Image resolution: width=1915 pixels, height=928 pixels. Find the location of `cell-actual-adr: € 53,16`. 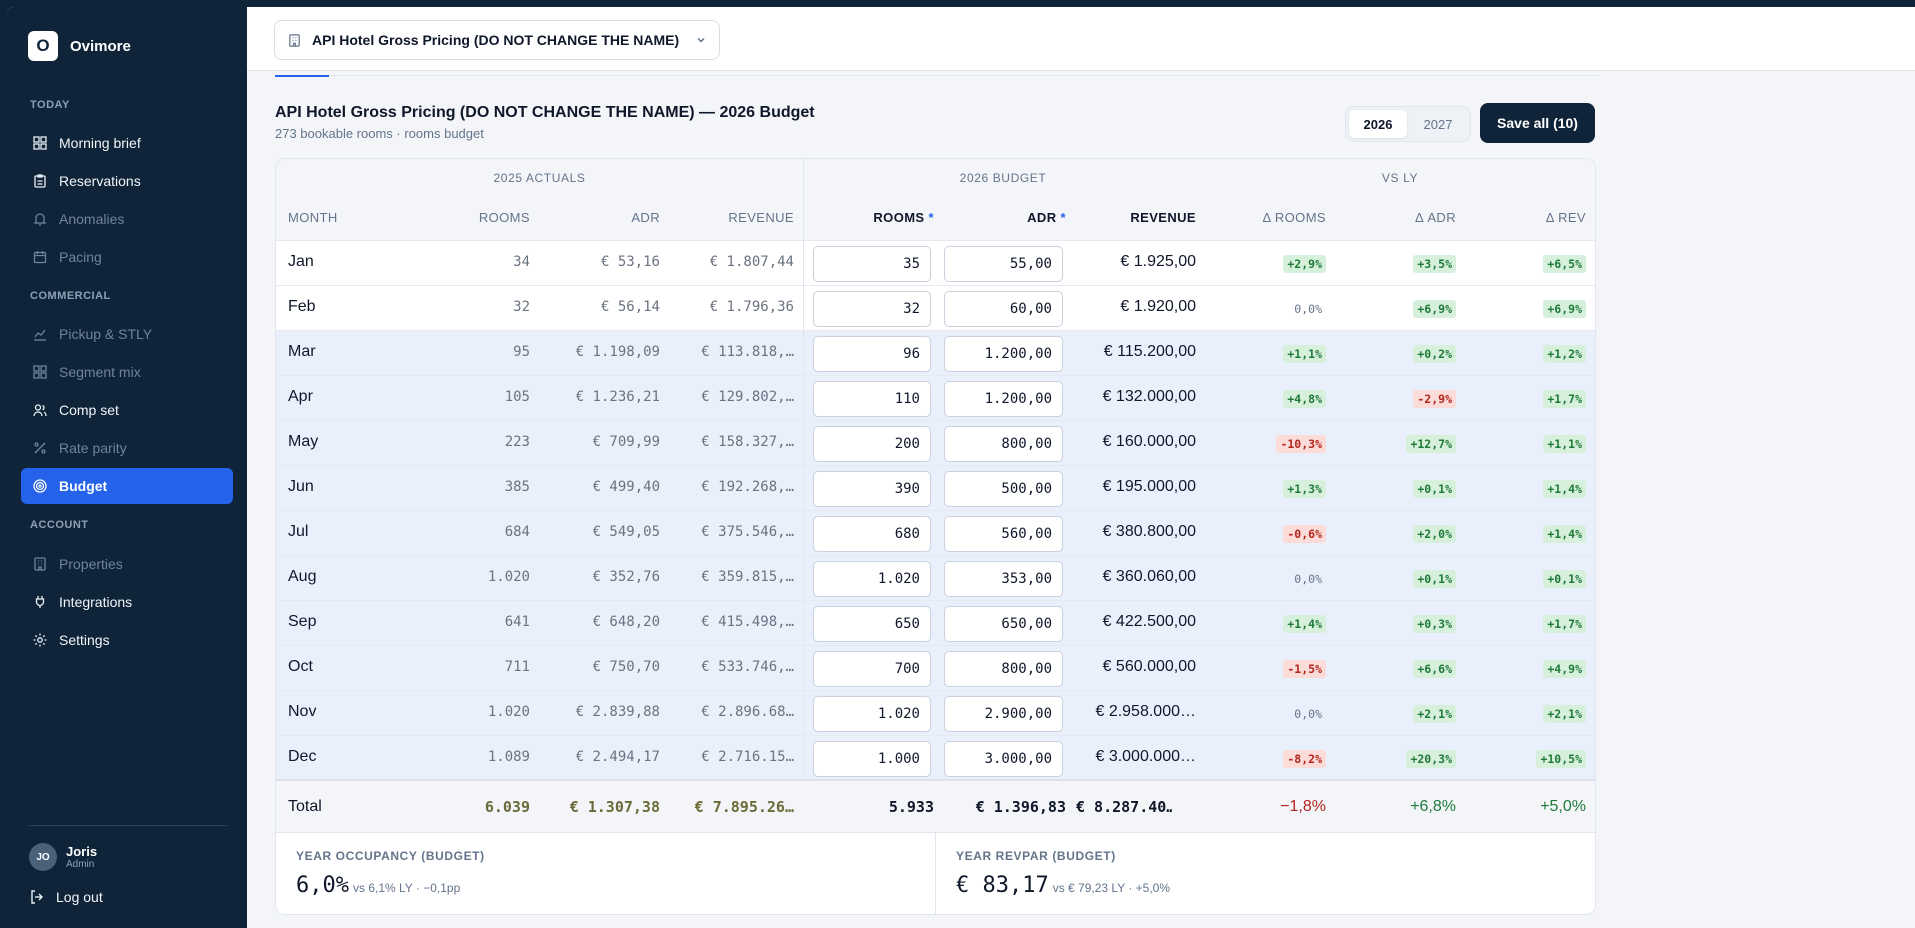

cell-actual-adr: € 53,16 is located at coordinates (630, 262).